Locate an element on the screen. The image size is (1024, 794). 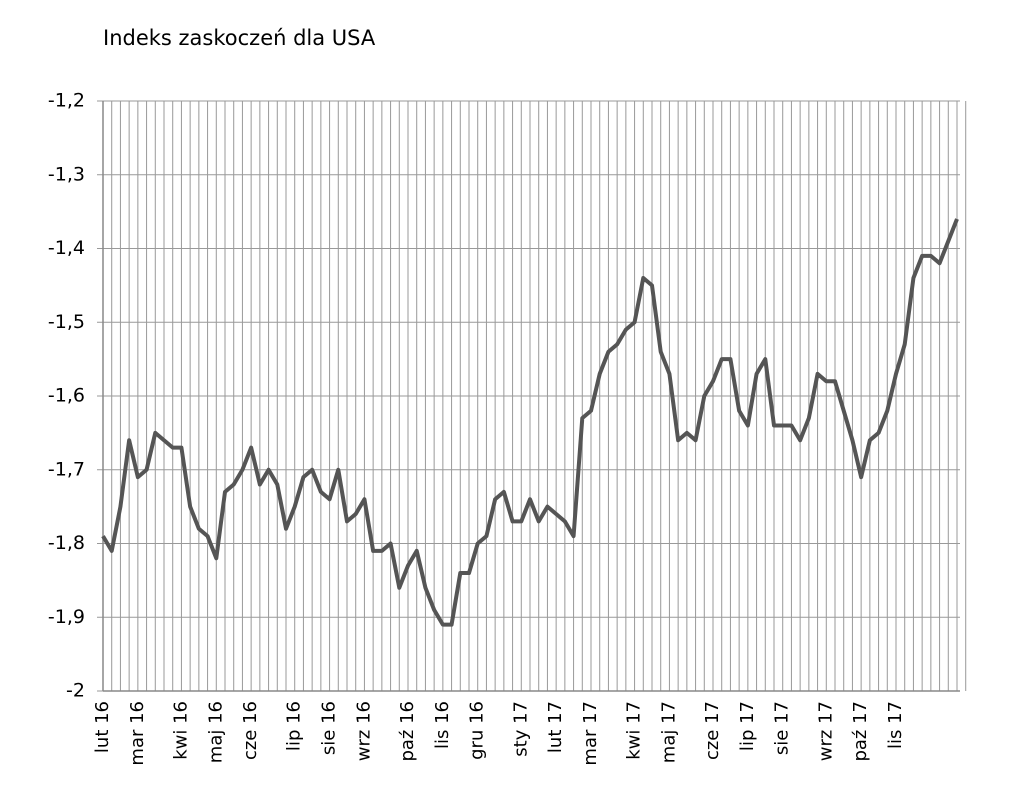
x-tick-label: gru 16 is located at coordinates (477, 730).